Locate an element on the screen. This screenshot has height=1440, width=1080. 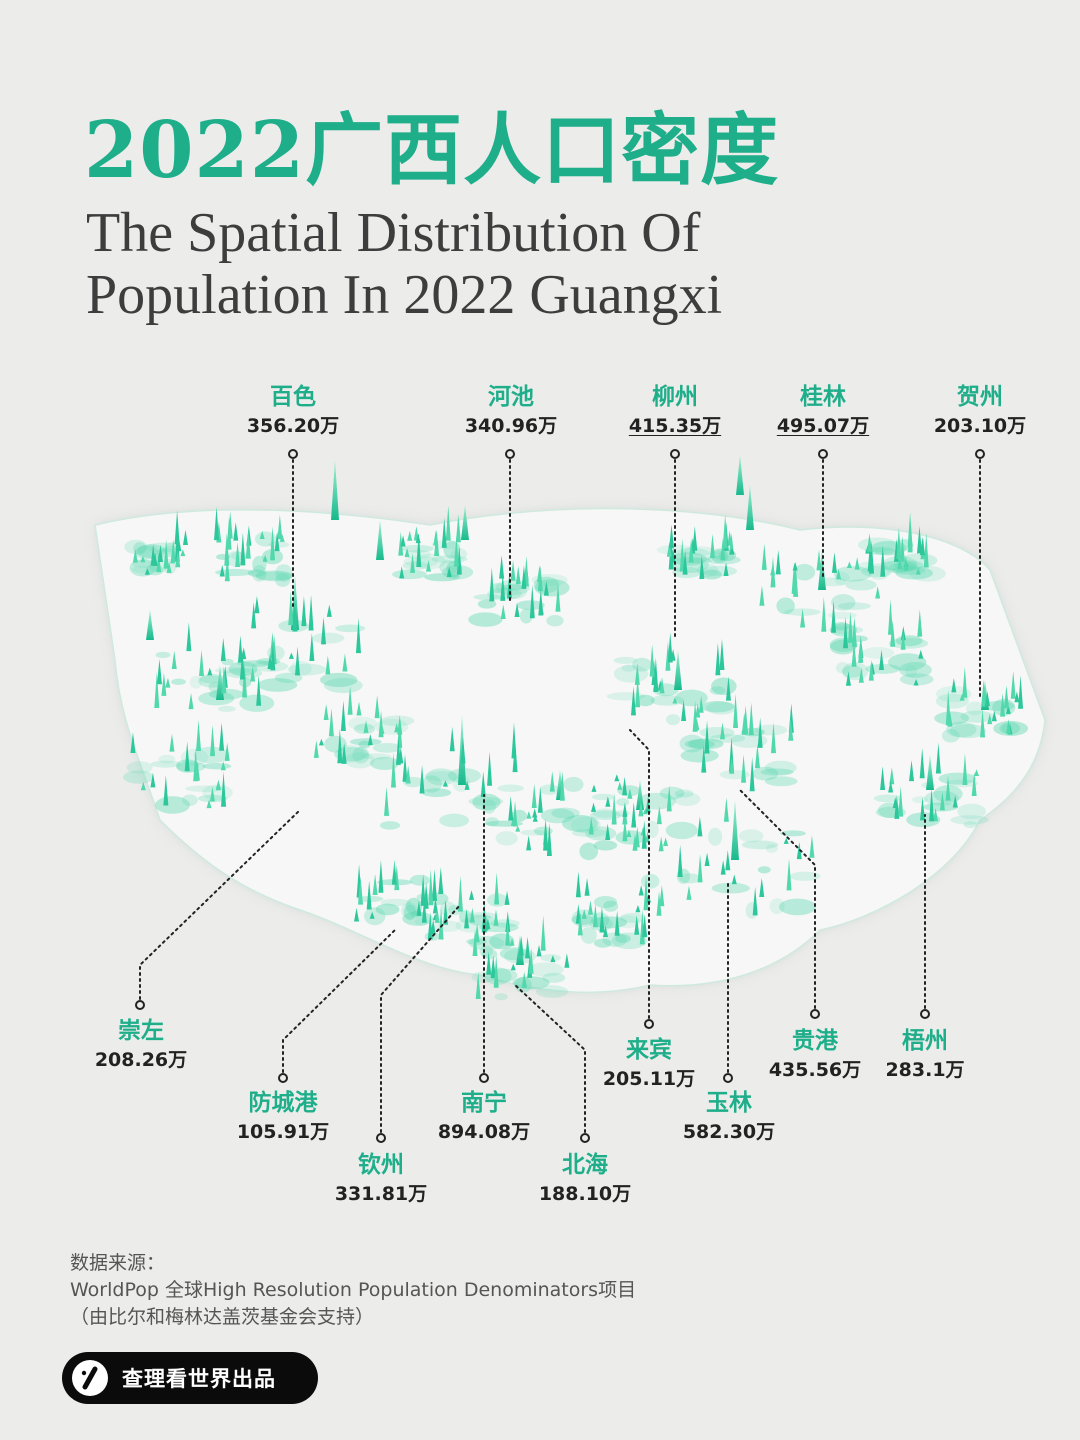
leader-marker-laibin is located at coordinates (649, 1024).